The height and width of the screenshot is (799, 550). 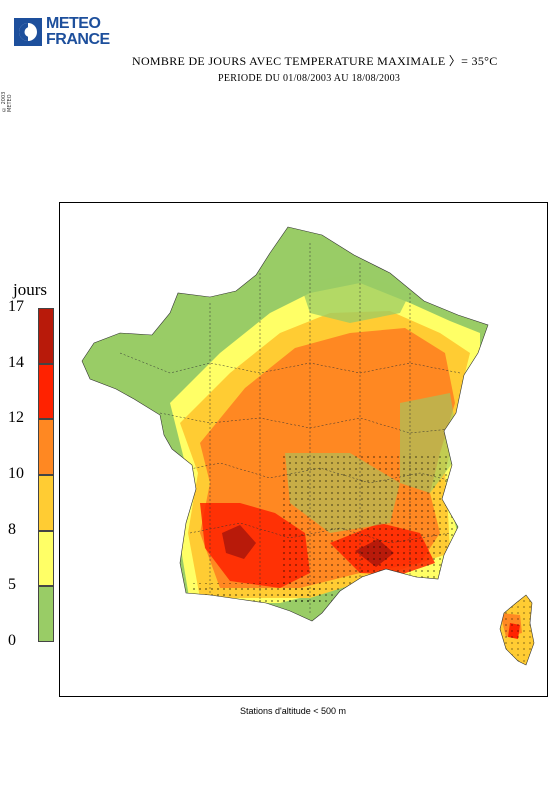 I want to click on legend-tick-label: 14, so click(x=16, y=362).